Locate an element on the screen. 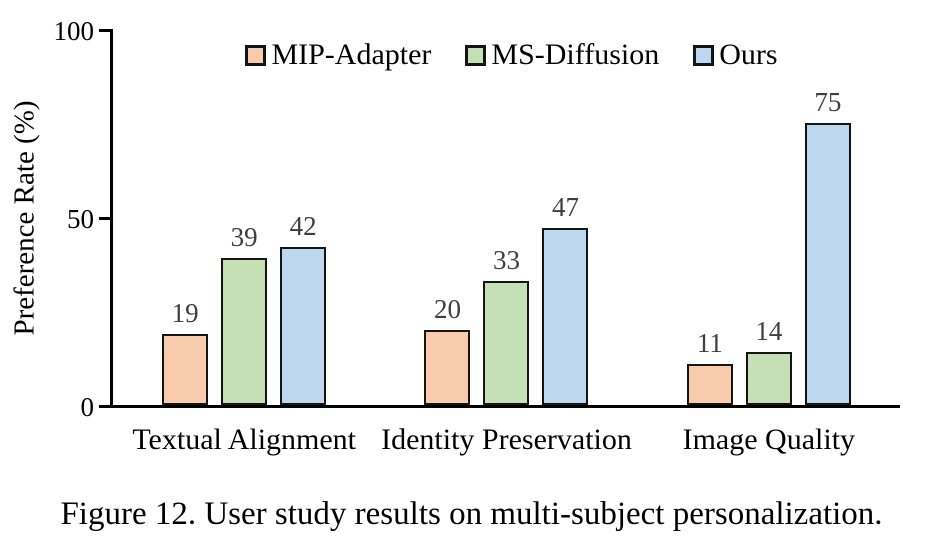 The height and width of the screenshot is (558, 943). legend-item-mip-adapter: MIP-Adapter is located at coordinates (338, 55).